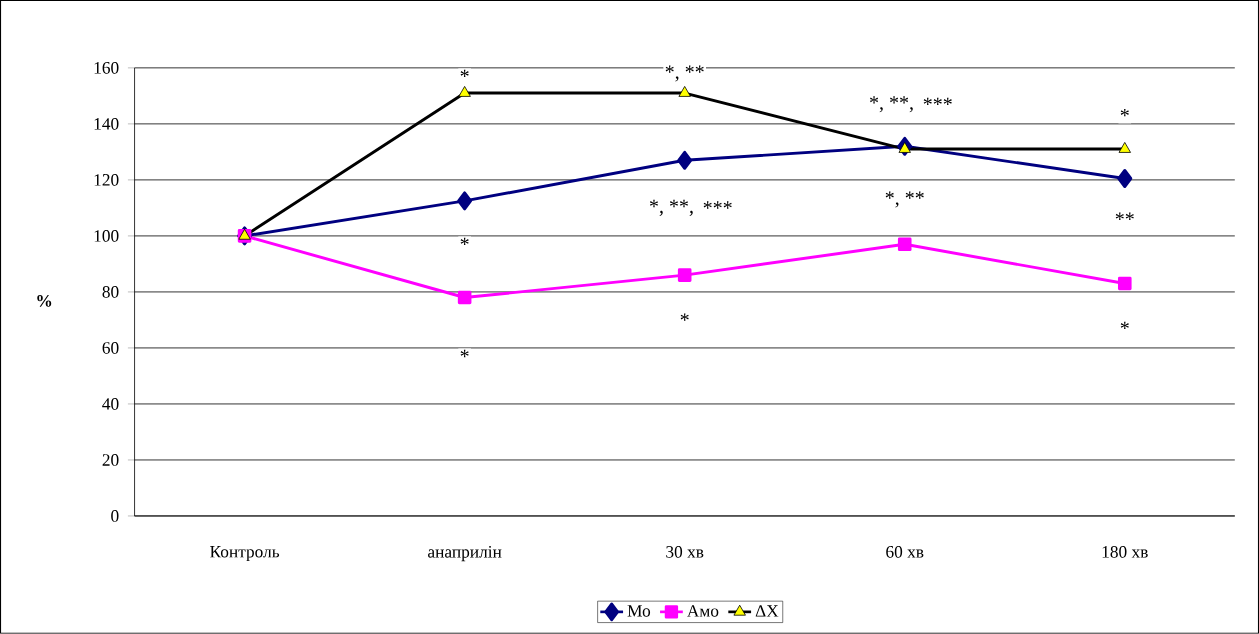 The height and width of the screenshot is (634, 1259). Describe the element at coordinates (110, 460) in the screenshot. I see `y-tick-label: 20` at that location.